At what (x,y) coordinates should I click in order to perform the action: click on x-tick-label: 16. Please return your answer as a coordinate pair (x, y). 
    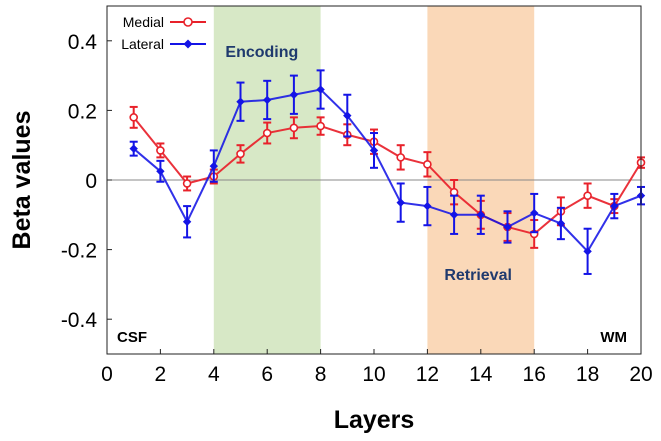
    Looking at the image, I should click on (534, 374).